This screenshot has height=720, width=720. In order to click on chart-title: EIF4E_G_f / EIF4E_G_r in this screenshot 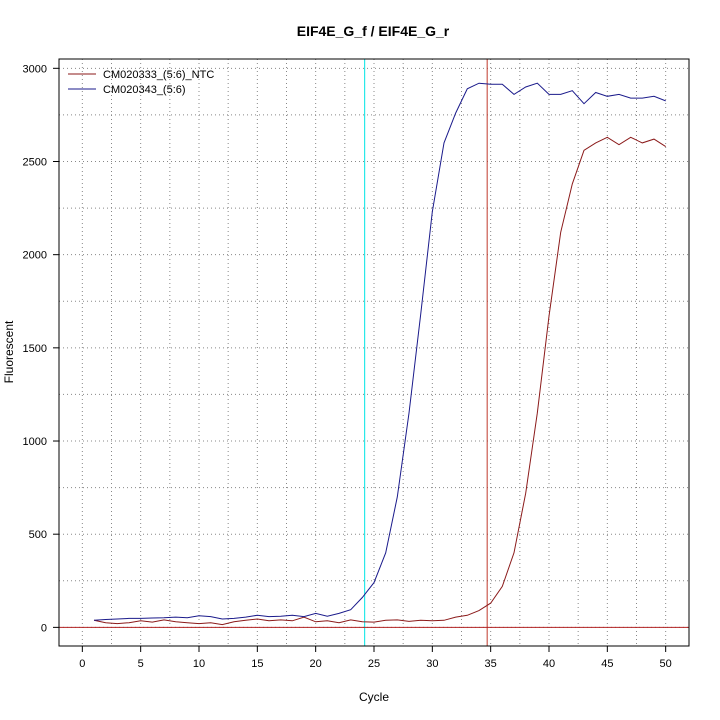, I will do `click(373, 31)`.